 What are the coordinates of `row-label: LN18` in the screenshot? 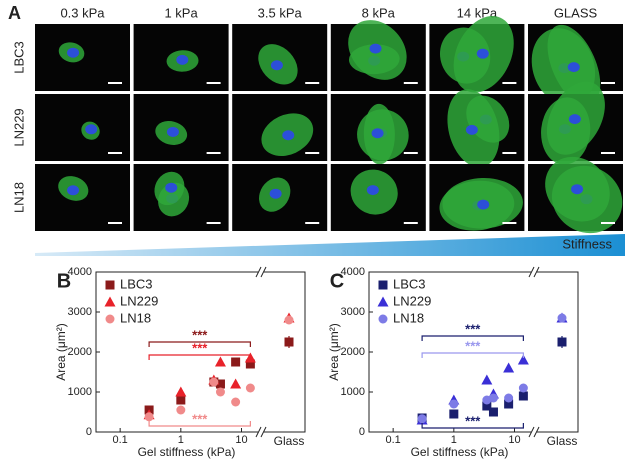 It's located at (18, 197).